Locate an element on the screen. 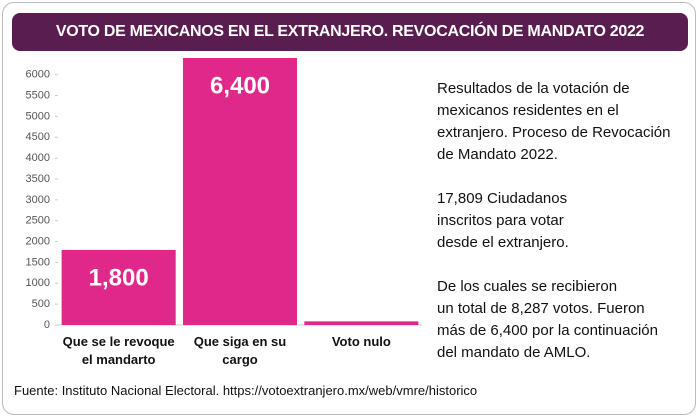 This screenshot has height=419, width=700. annotation-line: mexicanos residentes en el is located at coordinates (528, 110).